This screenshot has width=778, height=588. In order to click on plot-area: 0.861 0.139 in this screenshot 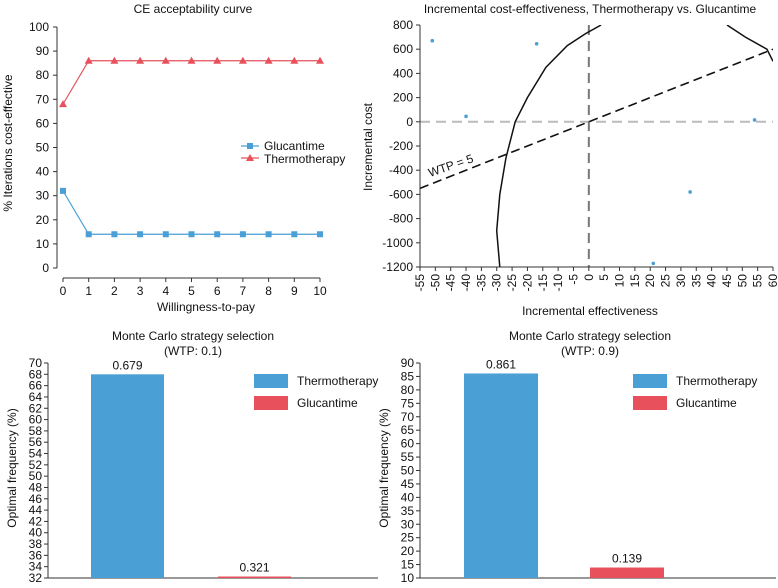, I will do `click(564, 467)`.